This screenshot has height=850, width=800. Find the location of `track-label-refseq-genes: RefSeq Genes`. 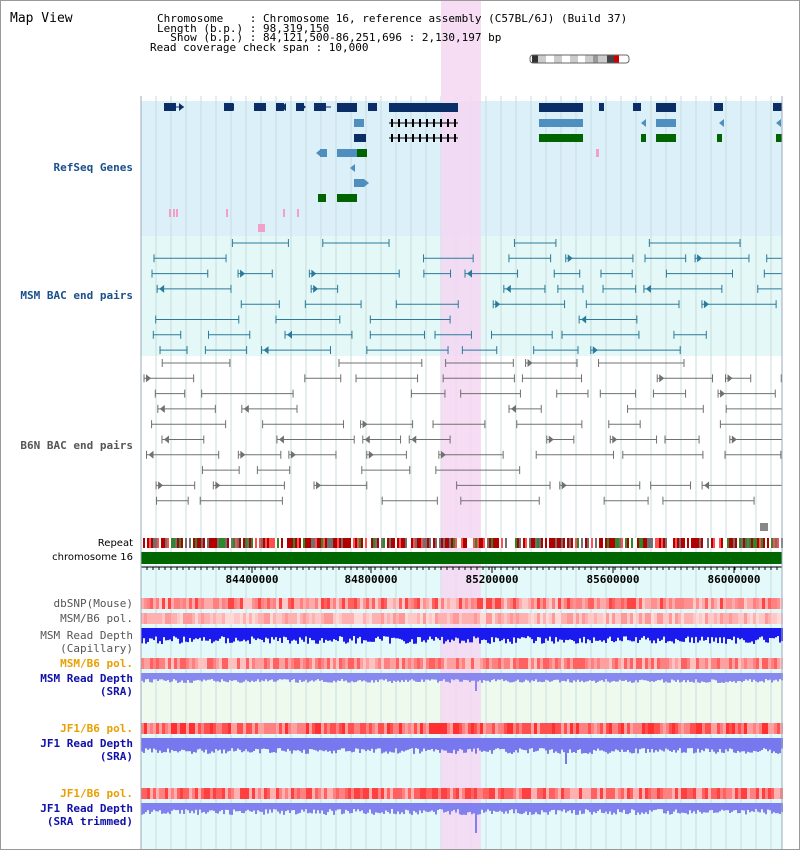

track-label-refseq-genes: RefSeq Genes is located at coordinates (93, 167).